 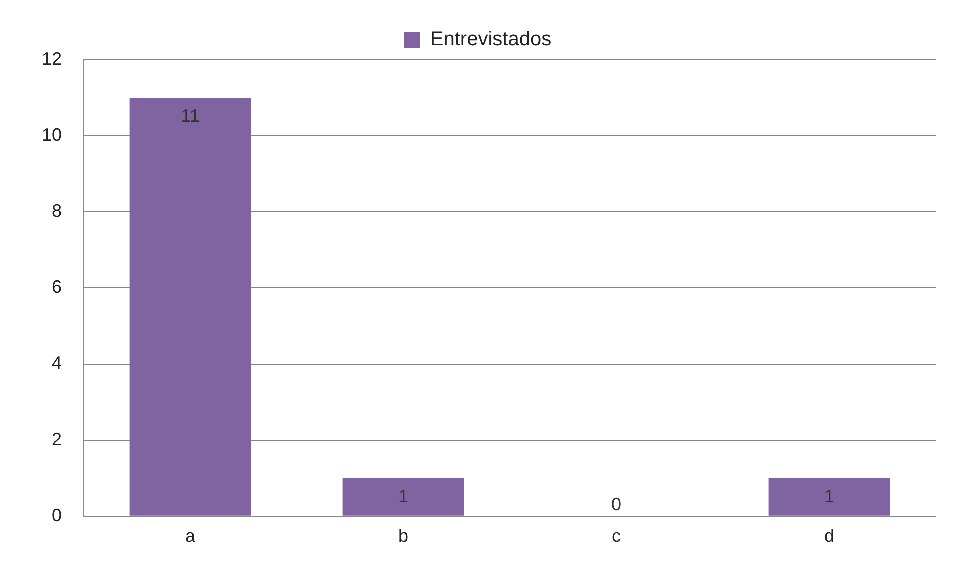 What do you see at coordinates (491, 39) in the screenshot?
I see `legend-label: Entrevistados` at bounding box center [491, 39].